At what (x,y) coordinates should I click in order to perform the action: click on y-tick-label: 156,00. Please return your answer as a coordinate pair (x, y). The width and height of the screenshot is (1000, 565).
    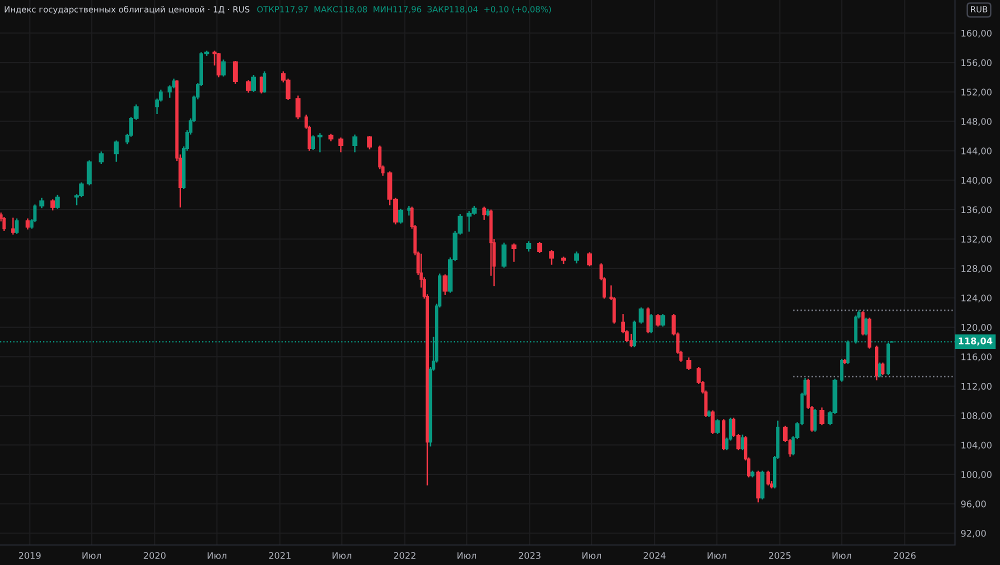
    Looking at the image, I should click on (977, 63).